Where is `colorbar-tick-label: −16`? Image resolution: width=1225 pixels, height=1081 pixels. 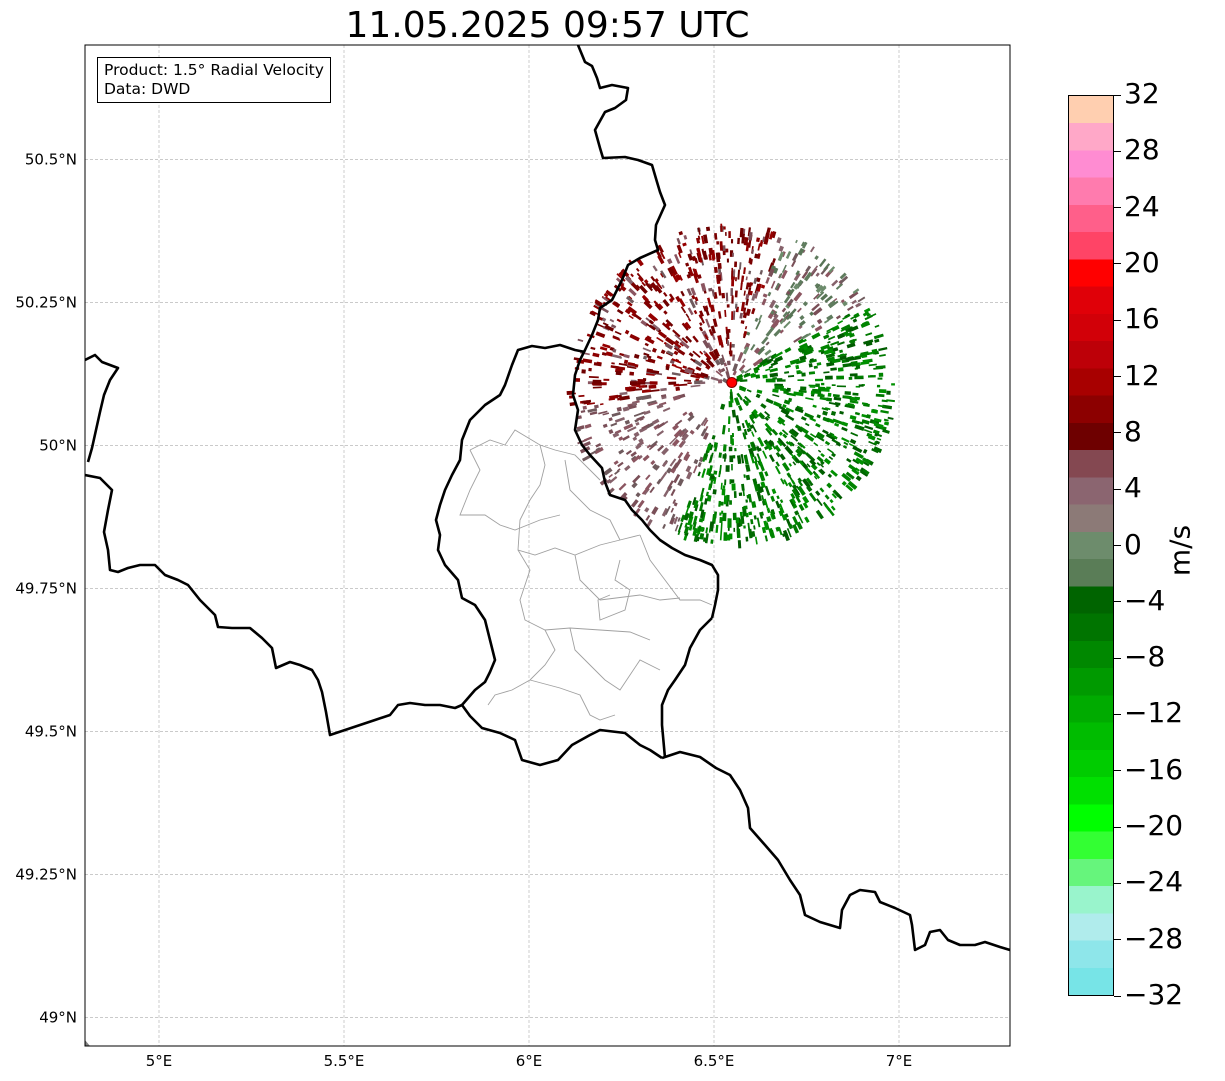 colorbar-tick-label: −16 is located at coordinates (1154, 769).